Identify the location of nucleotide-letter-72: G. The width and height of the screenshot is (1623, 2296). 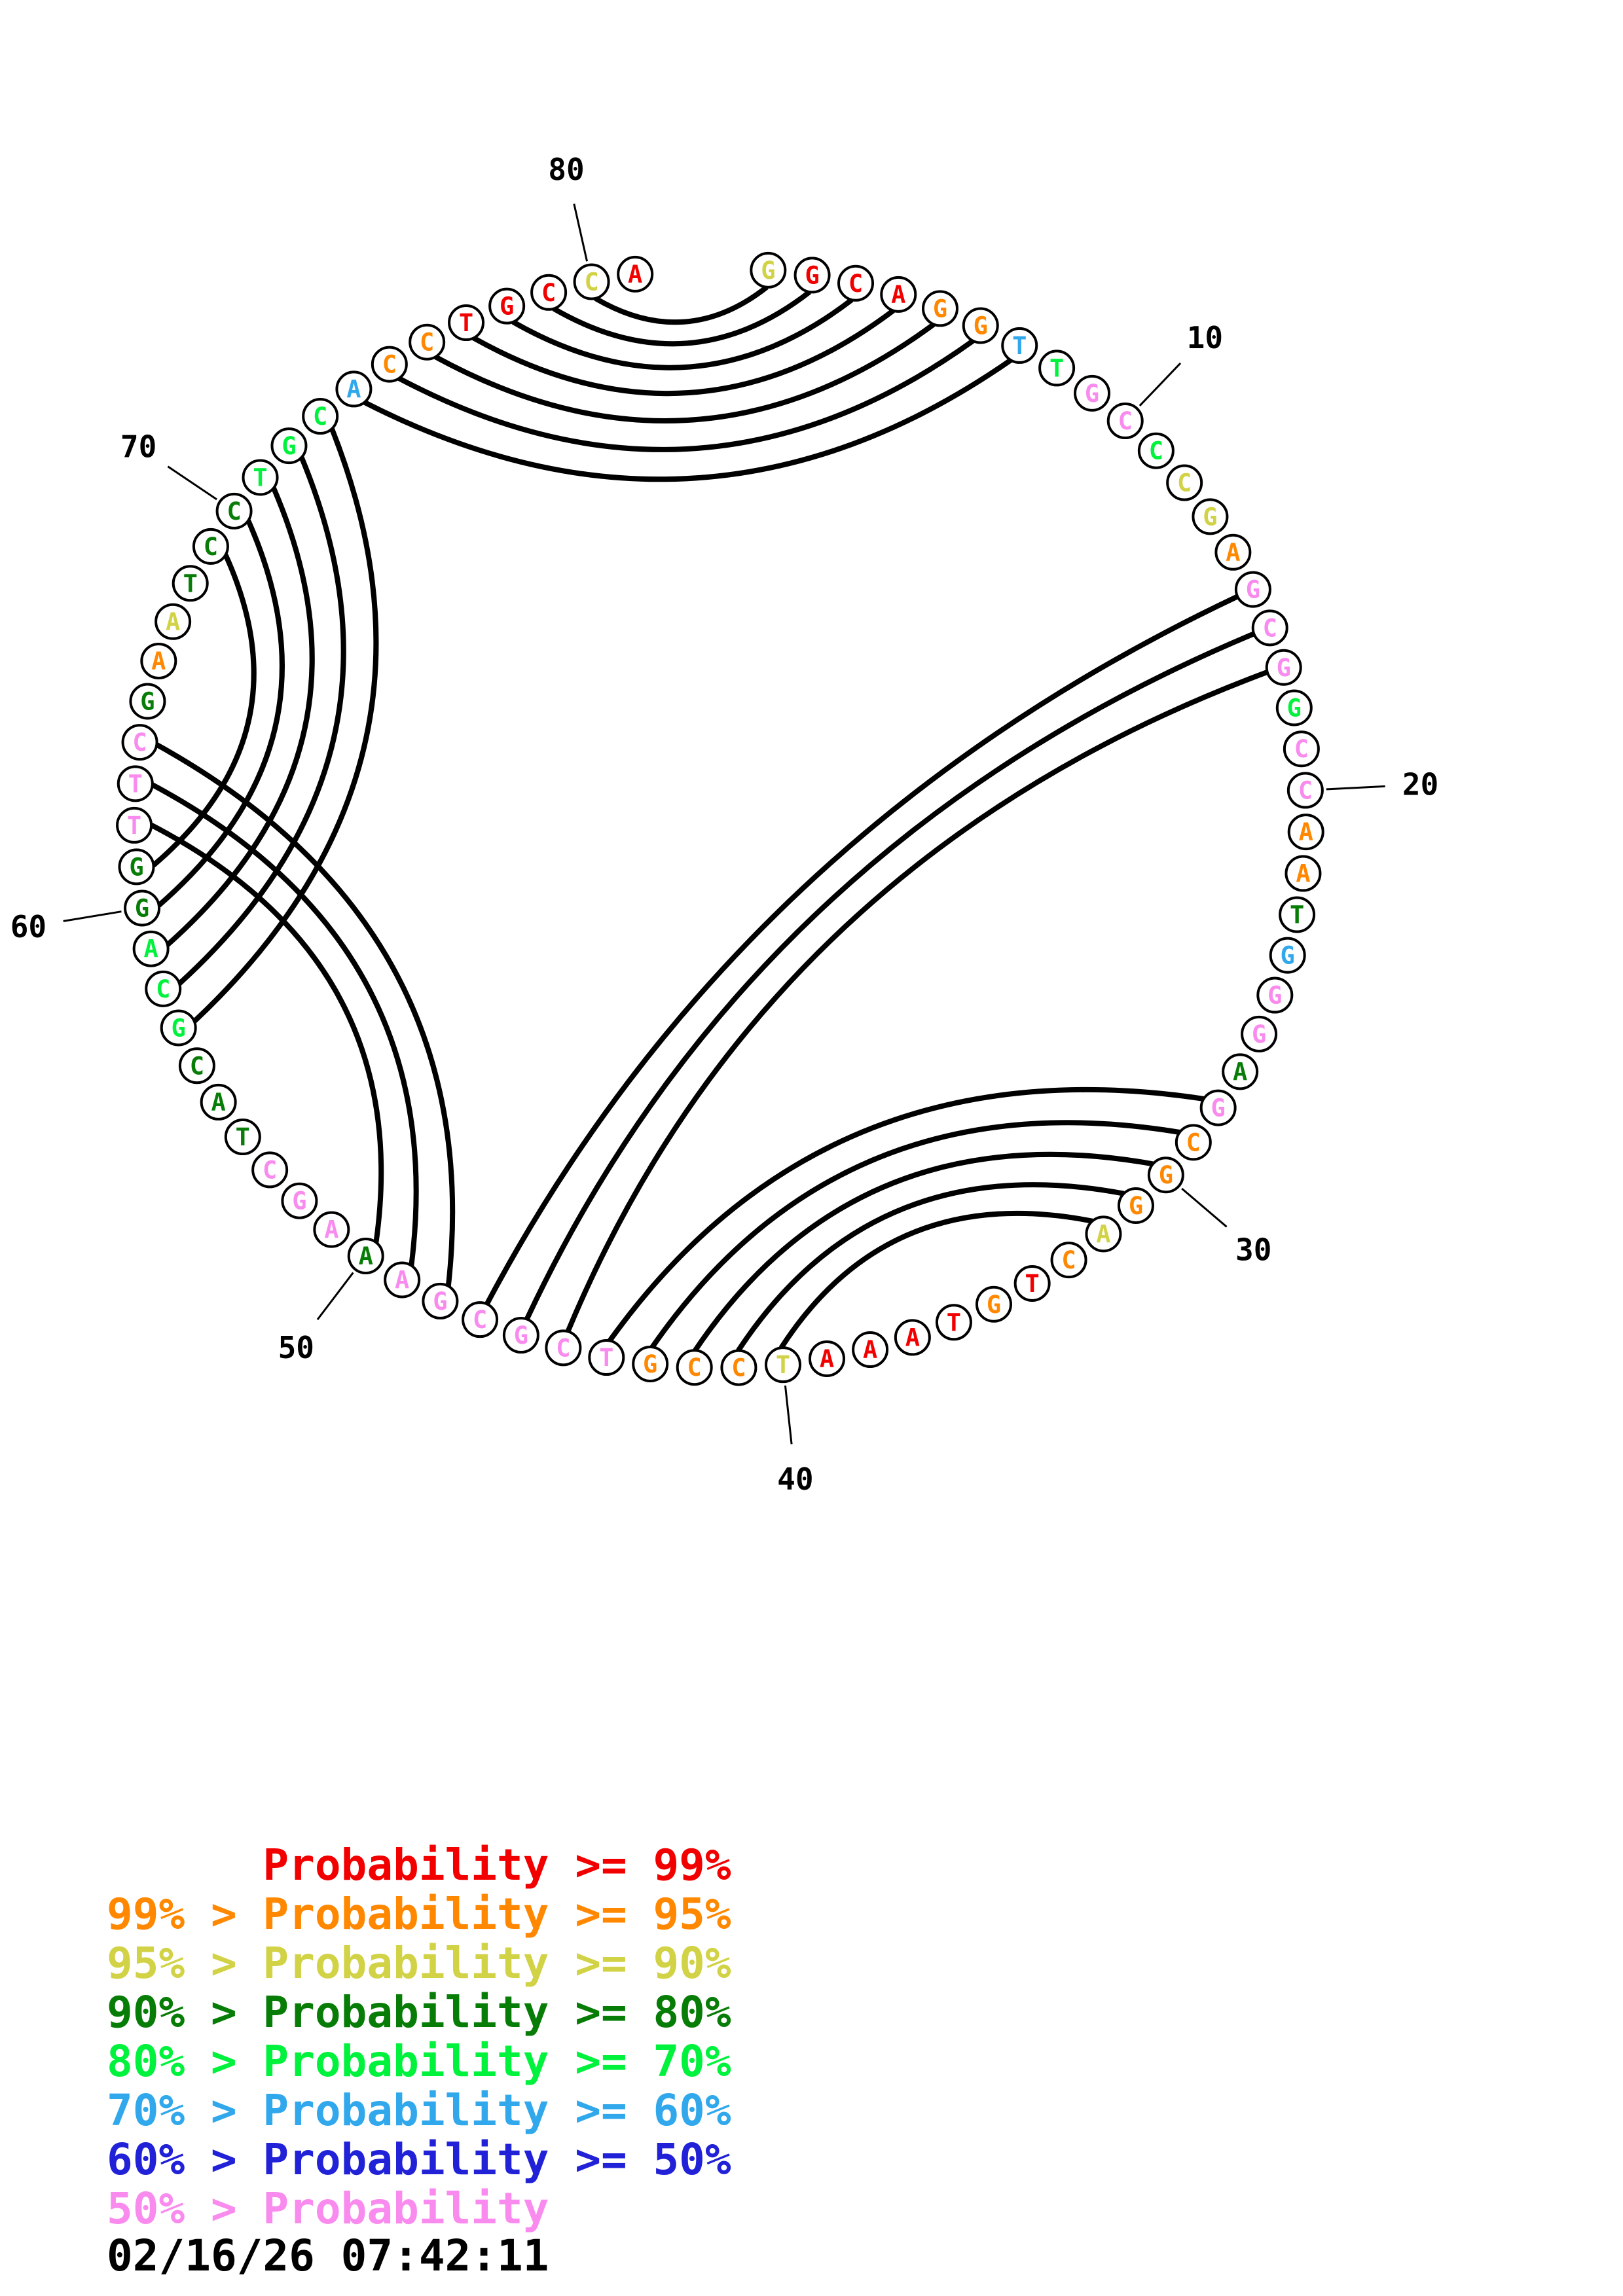
(289, 446).